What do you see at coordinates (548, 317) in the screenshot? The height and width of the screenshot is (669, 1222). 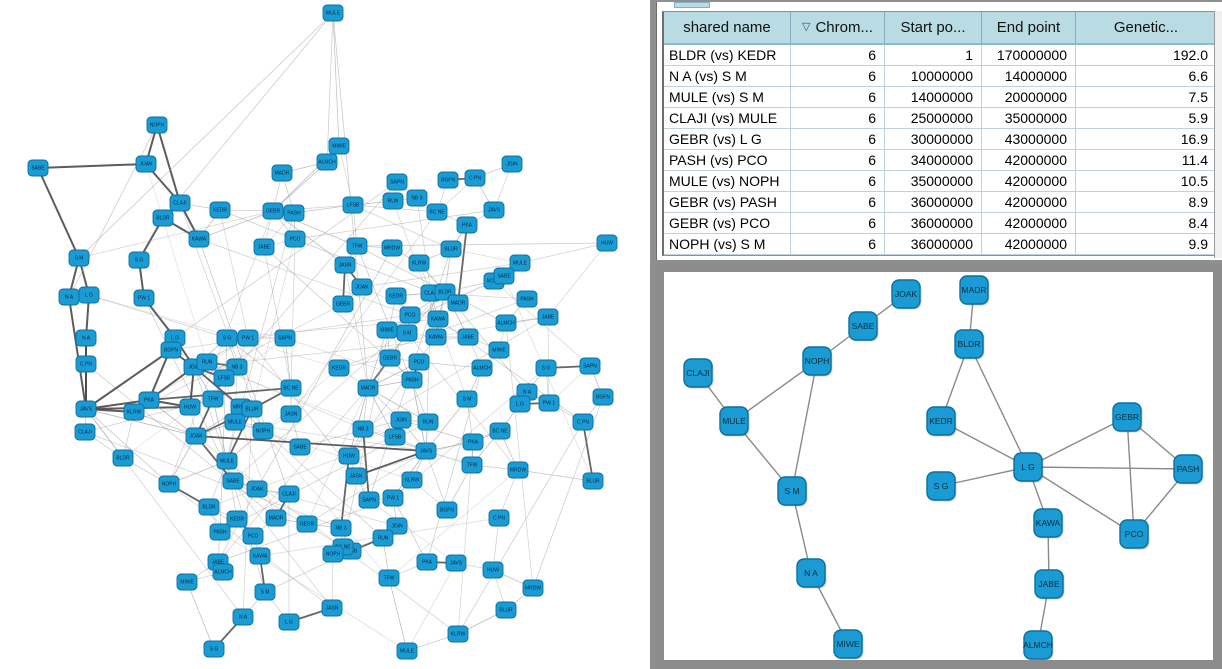 I see `overview-node: JABE` at bounding box center [548, 317].